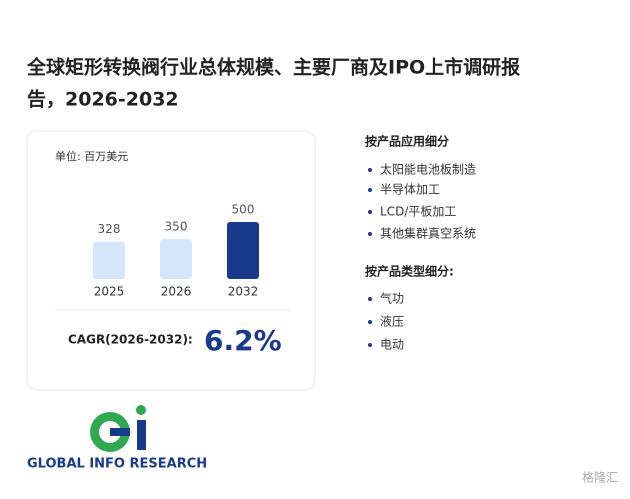  What do you see at coordinates (176, 227) in the screenshot?
I see `value-label: 350` at bounding box center [176, 227].